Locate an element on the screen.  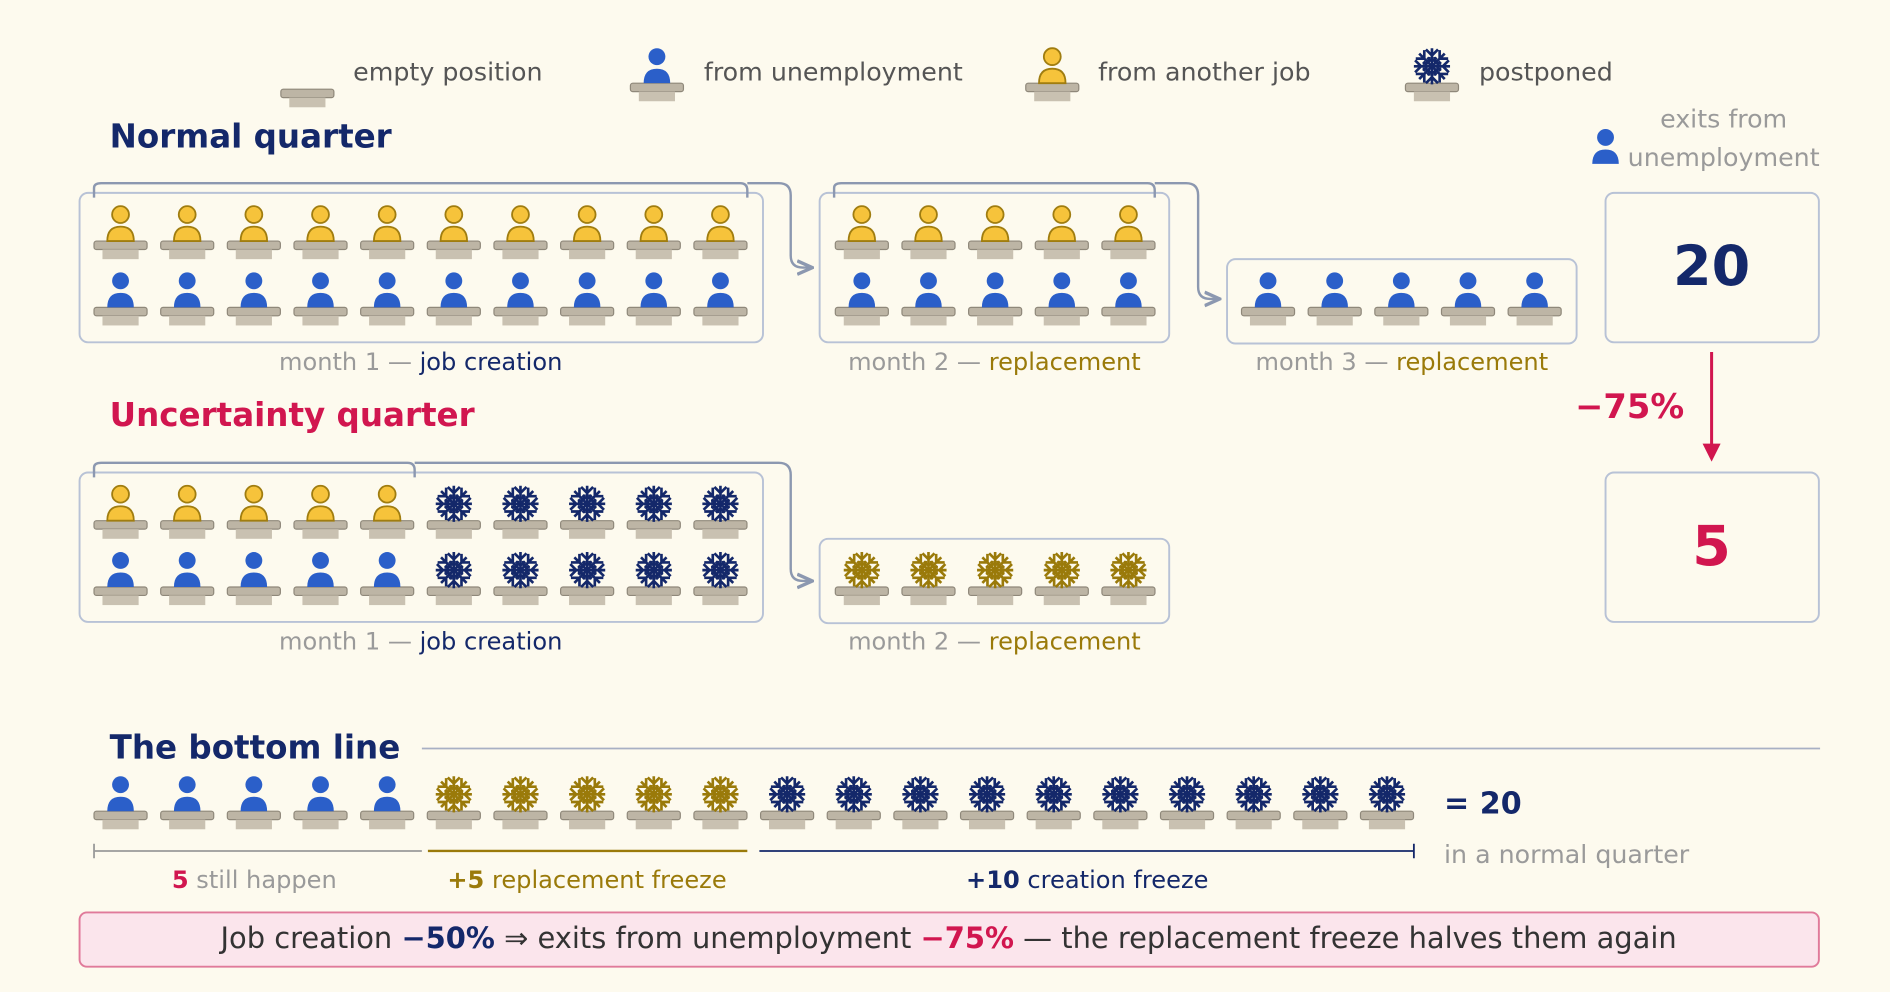
exits-normal: 20 is located at coordinates (1711, 267).